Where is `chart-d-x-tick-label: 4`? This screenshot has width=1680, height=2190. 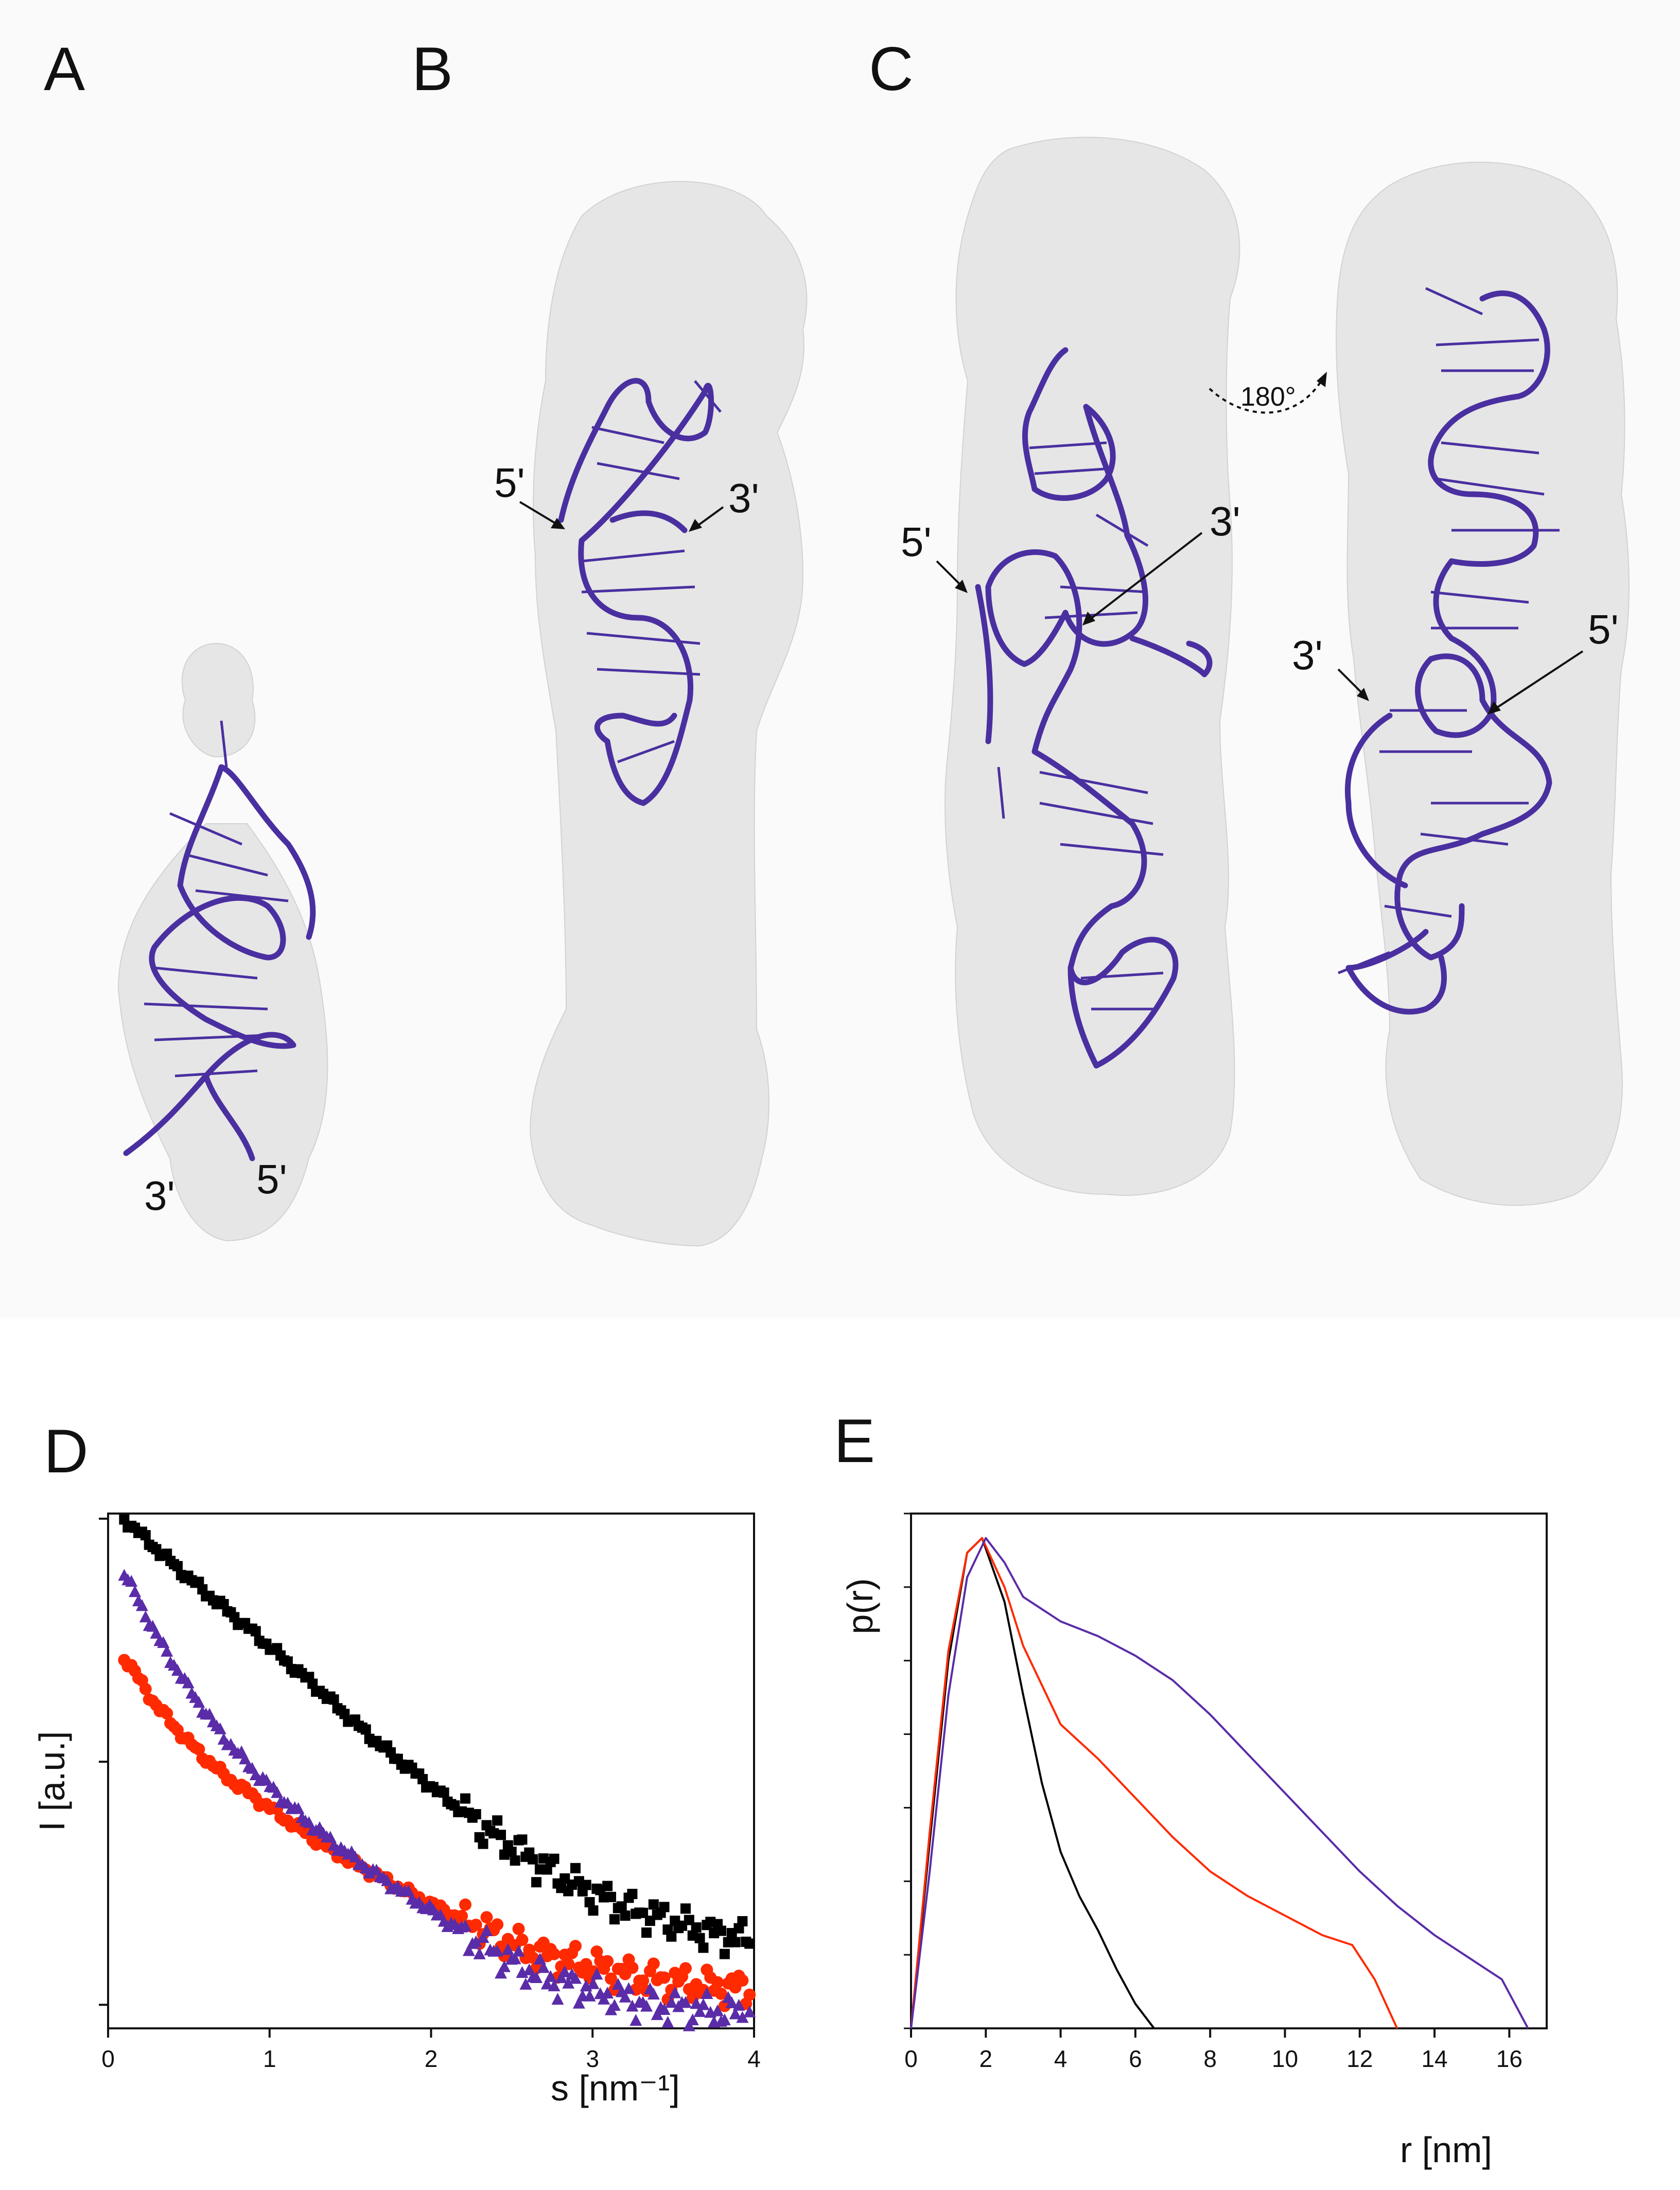
chart-d-x-tick-label: 4 is located at coordinates (754, 2058).